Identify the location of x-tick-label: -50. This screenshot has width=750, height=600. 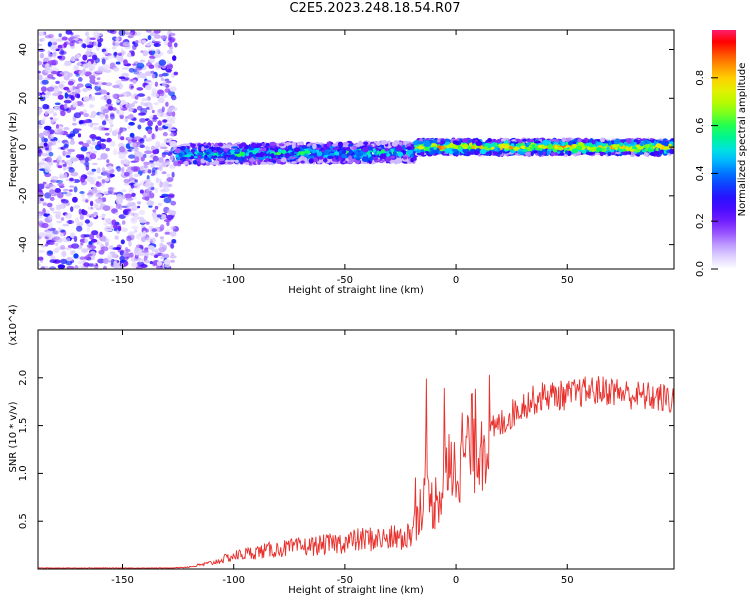
(345, 580).